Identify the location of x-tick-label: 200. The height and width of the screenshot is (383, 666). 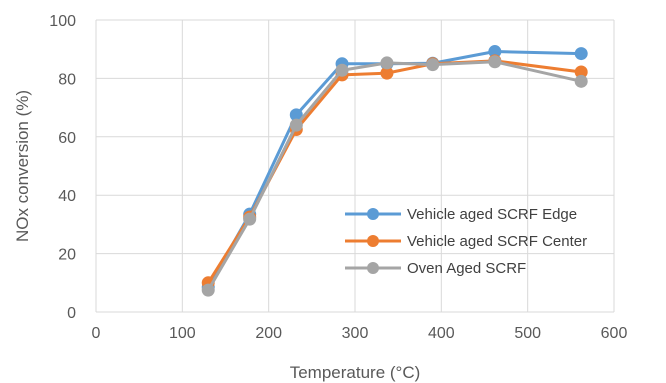
(268, 333).